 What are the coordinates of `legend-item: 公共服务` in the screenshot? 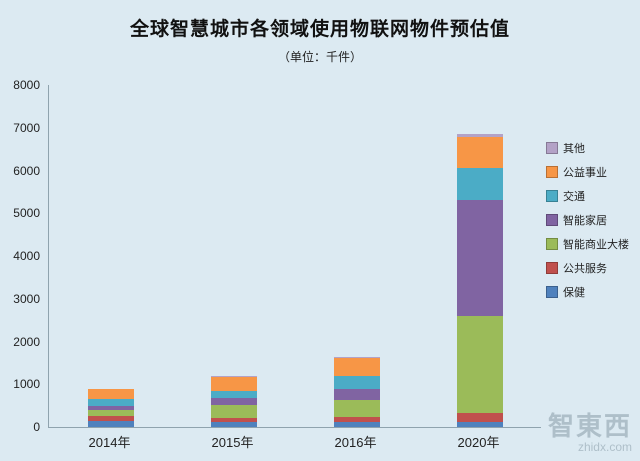 It's located at (592, 268).